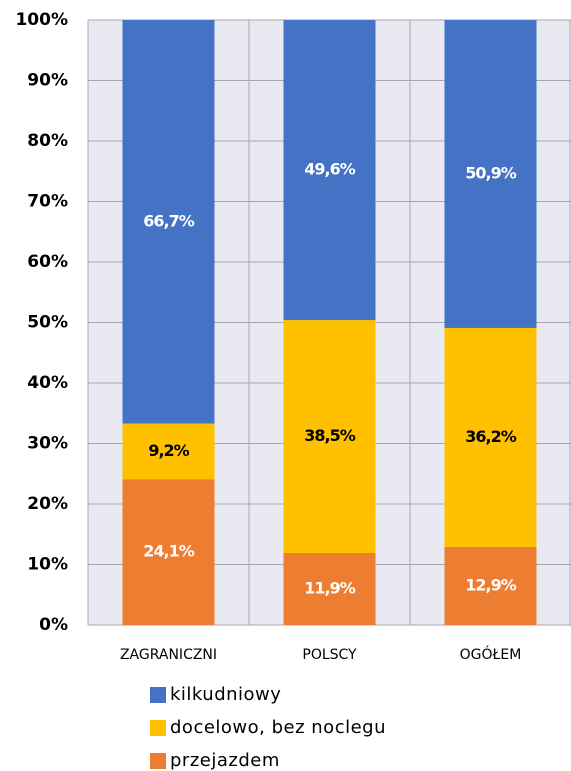  What do you see at coordinates (53, 625) in the screenshot?
I see `y-tick-label: 0%` at bounding box center [53, 625].